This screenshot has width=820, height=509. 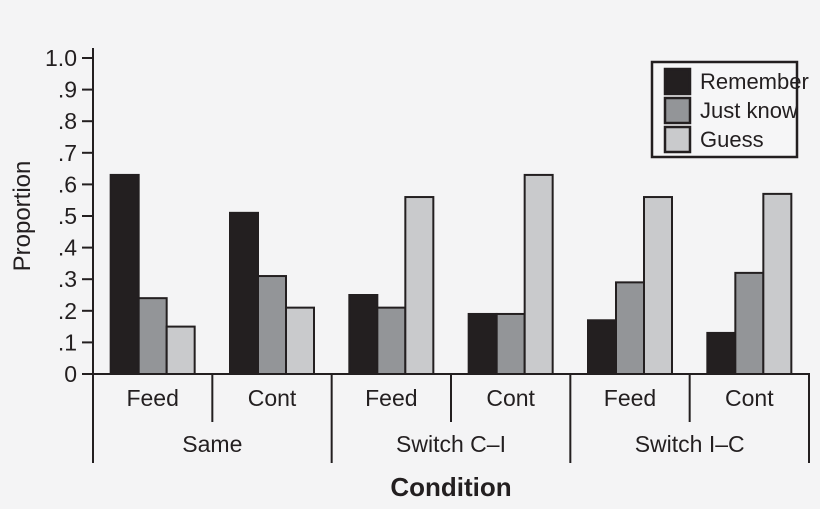 What do you see at coordinates (67, 90) in the screenshot?
I see `y-tick-label: .9` at bounding box center [67, 90].